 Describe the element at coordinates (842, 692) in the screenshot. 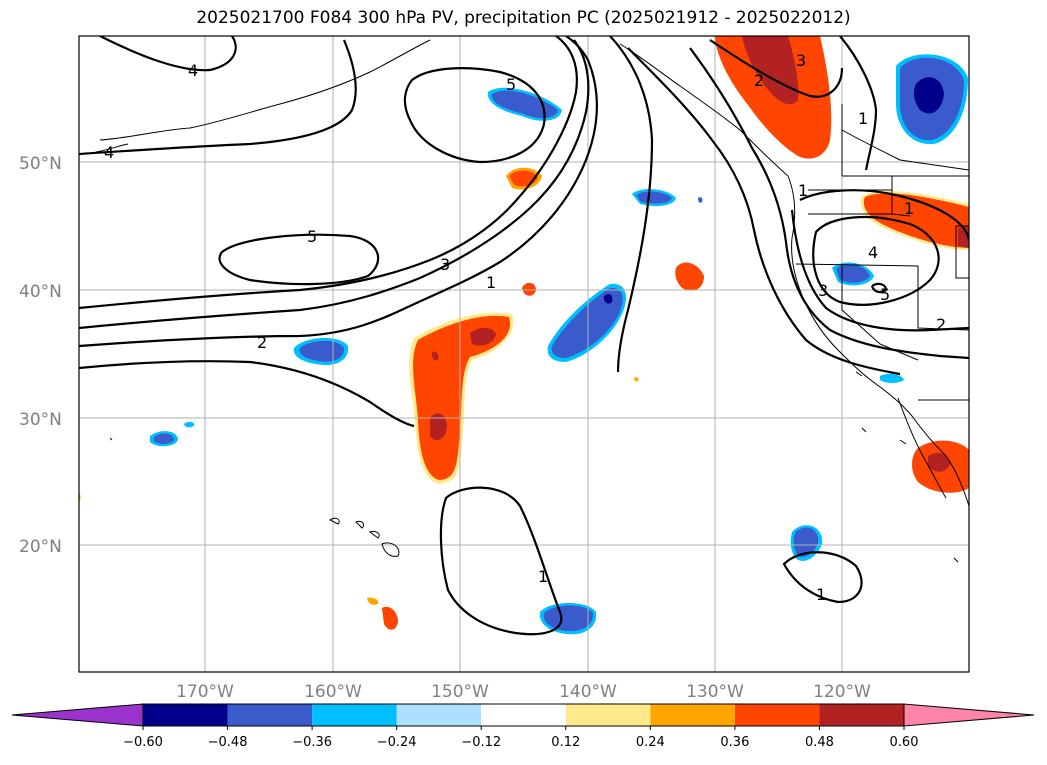

I see `lon-label-120w: 120°W` at that location.